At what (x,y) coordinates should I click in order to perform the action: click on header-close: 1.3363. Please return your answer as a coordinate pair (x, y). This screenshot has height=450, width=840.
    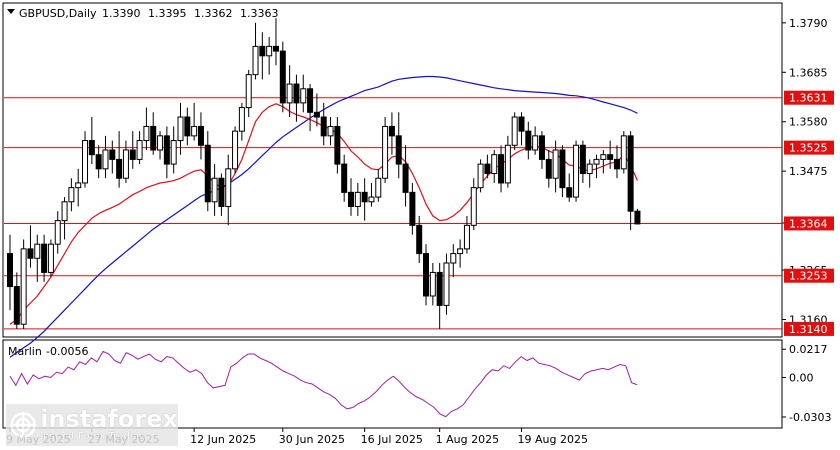
    Looking at the image, I should click on (259, 13).